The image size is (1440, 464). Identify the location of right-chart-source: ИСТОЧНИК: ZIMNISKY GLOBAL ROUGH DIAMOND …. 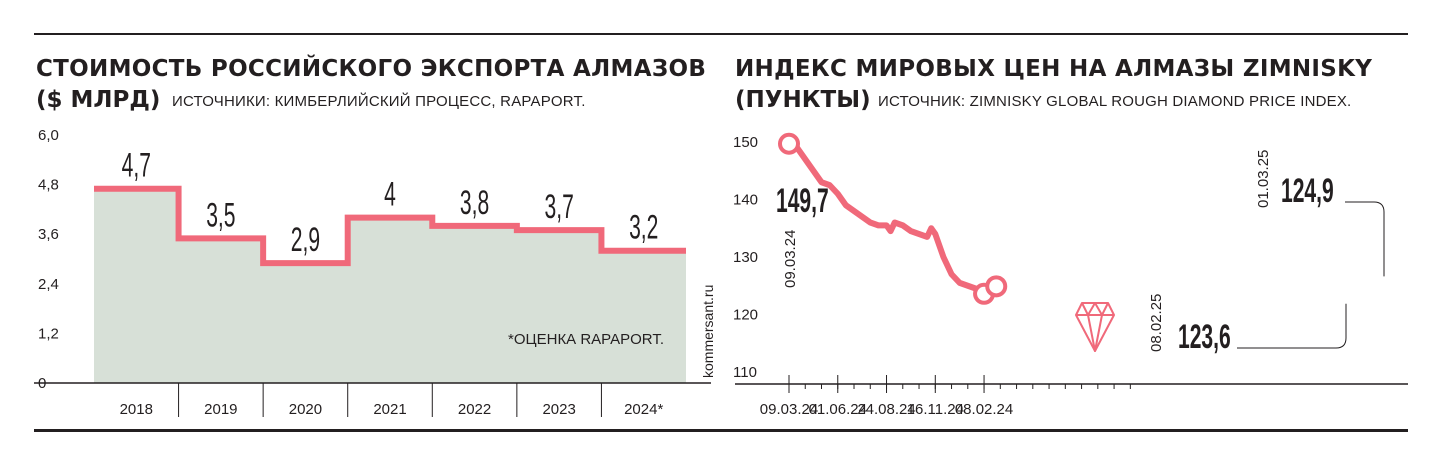
(1115, 101).